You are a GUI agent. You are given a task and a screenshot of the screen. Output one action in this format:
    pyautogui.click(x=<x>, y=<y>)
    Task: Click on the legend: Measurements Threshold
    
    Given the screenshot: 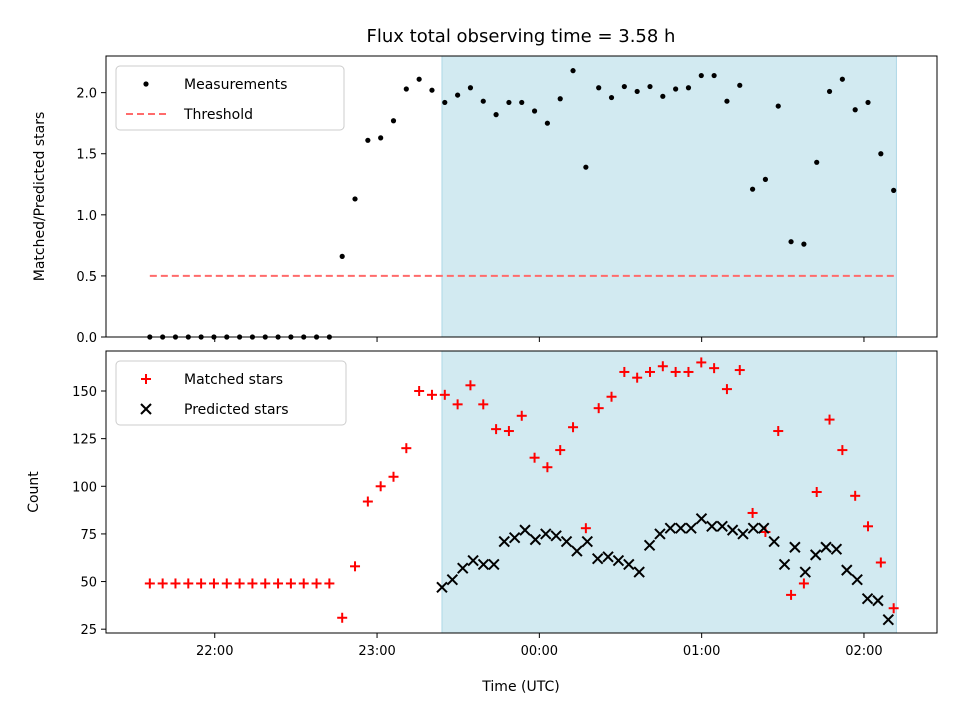 What is the action you would take?
    pyautogui.click(x=230, y=98)
    